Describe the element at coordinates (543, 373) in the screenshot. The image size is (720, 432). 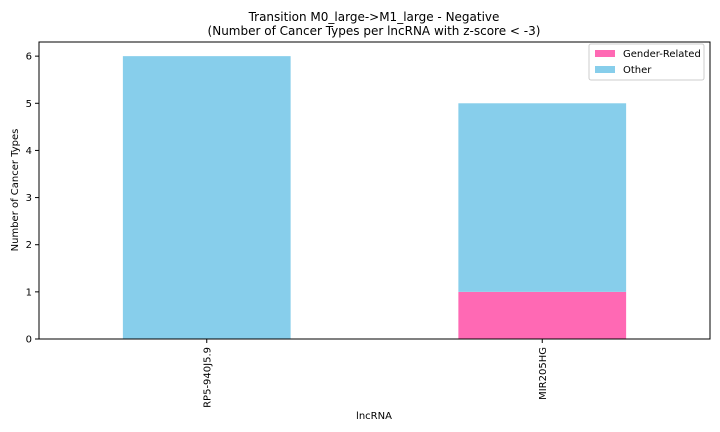
I see `x-tick-label: MIR205HG` at that location.